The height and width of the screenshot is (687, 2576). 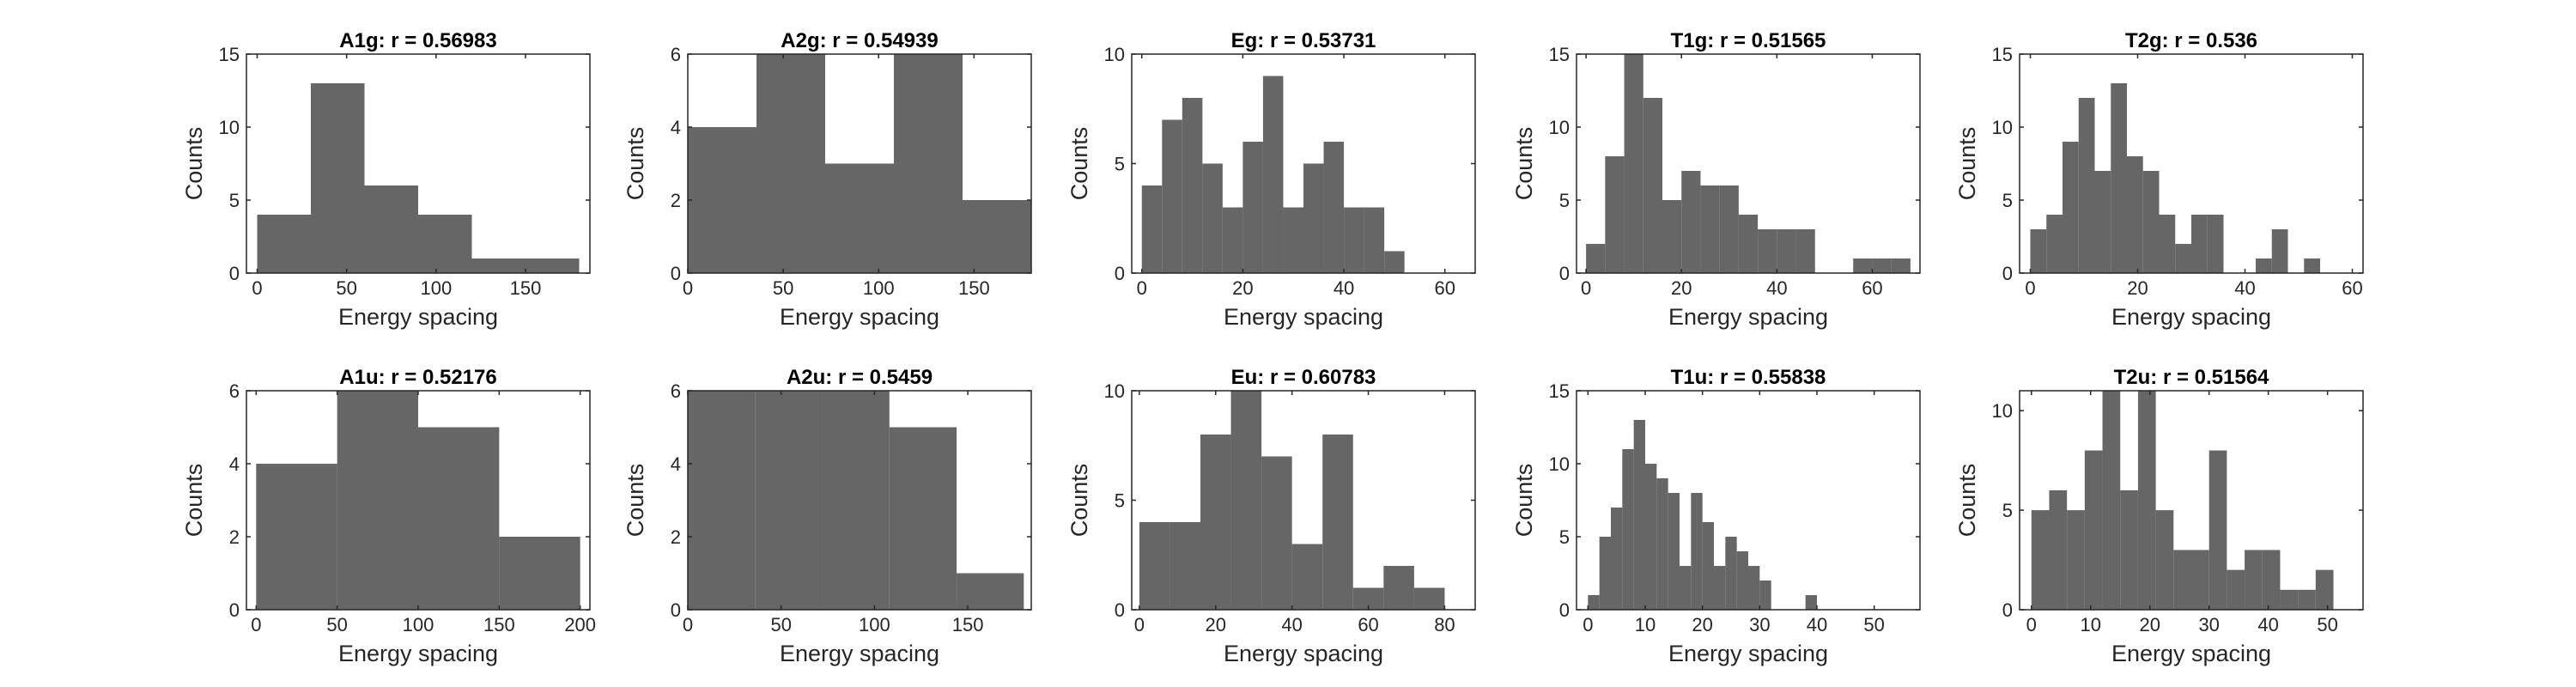 What do you see at coordinates (1586, 288) in the screenshot?
I see `chart-4-xtick-label: 0` at bounding box center [1586, 288].